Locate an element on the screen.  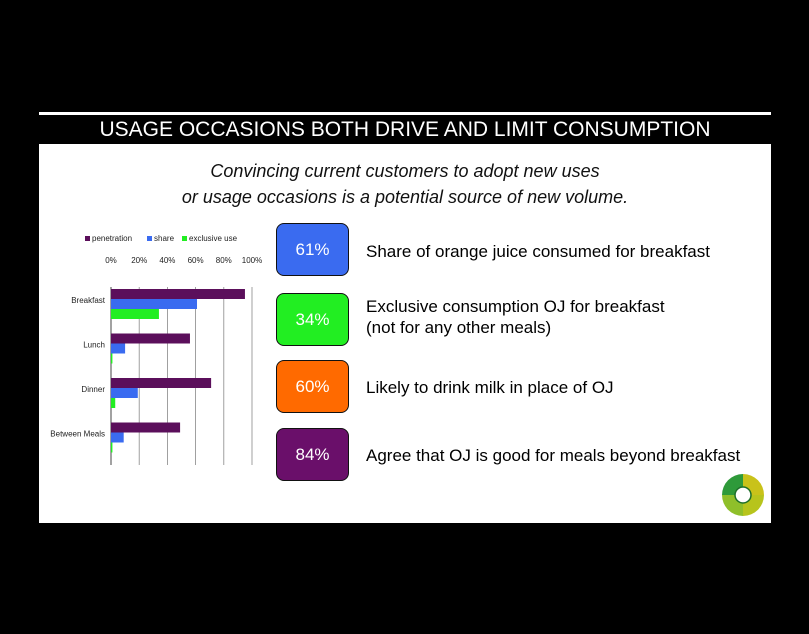
legend-label-1: share is located at coordinates (164, 238).